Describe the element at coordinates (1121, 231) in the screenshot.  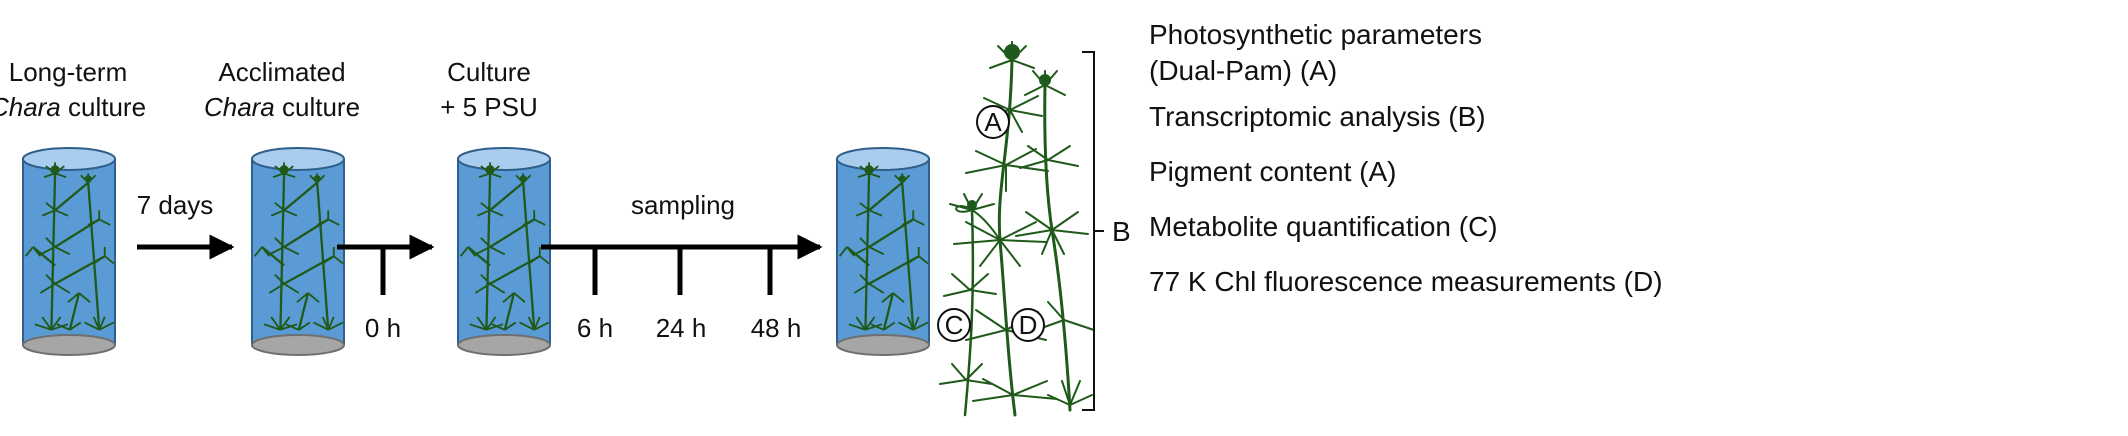
I see `bracket-label: B` at that location.